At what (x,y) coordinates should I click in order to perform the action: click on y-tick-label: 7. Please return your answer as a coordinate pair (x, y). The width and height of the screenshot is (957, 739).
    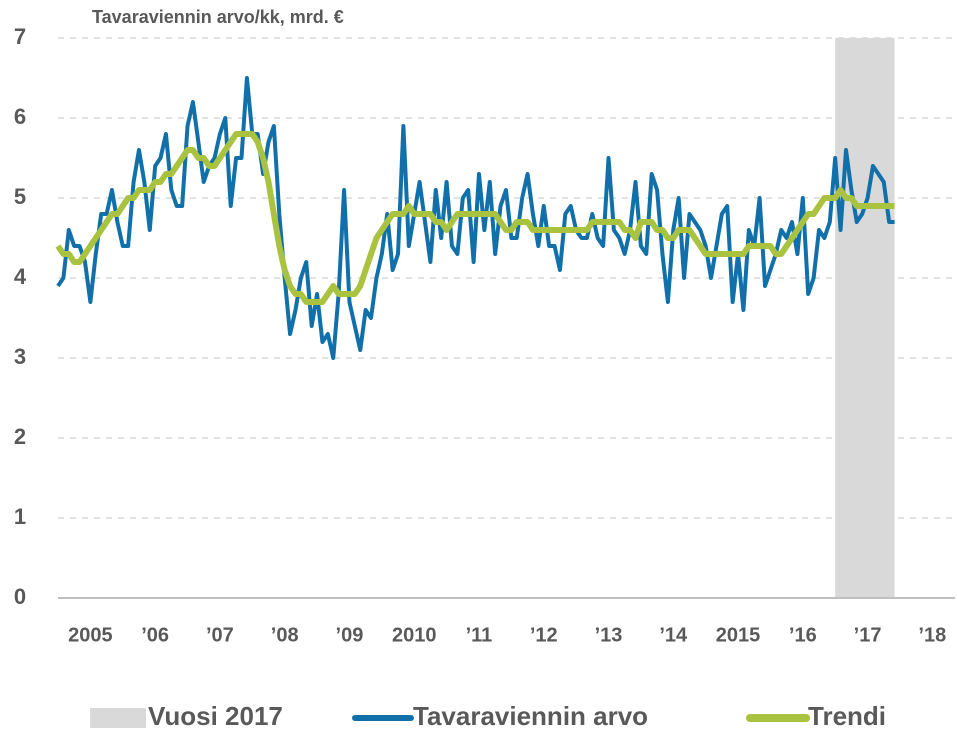
    Looking at the image, I should click on (20, 36).